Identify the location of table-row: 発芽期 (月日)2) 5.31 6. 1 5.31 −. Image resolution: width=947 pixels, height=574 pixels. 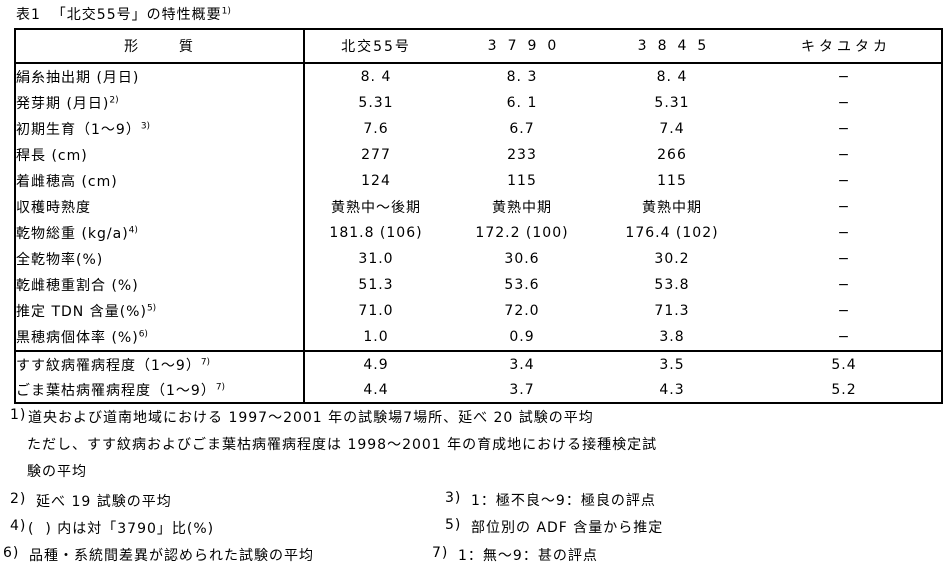
(478, 103).